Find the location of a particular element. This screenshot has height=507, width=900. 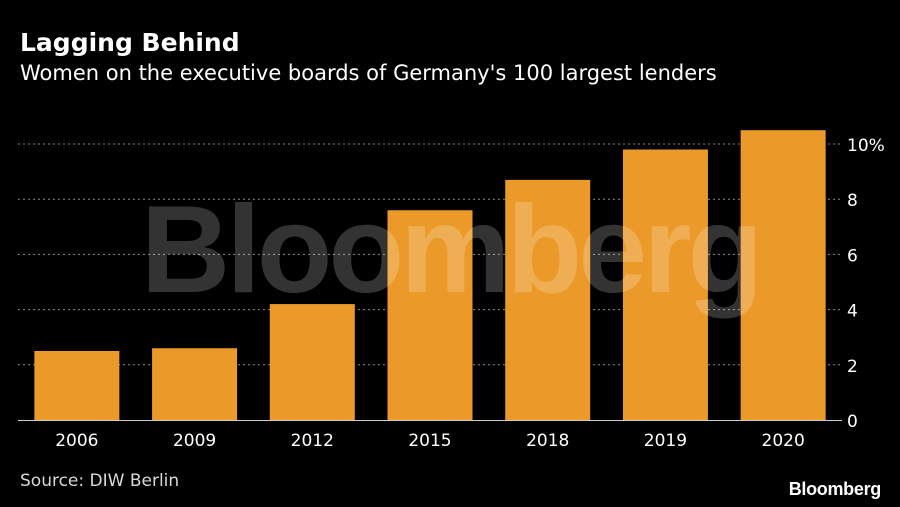

bar-2020 is located at coordinates (783, 275).